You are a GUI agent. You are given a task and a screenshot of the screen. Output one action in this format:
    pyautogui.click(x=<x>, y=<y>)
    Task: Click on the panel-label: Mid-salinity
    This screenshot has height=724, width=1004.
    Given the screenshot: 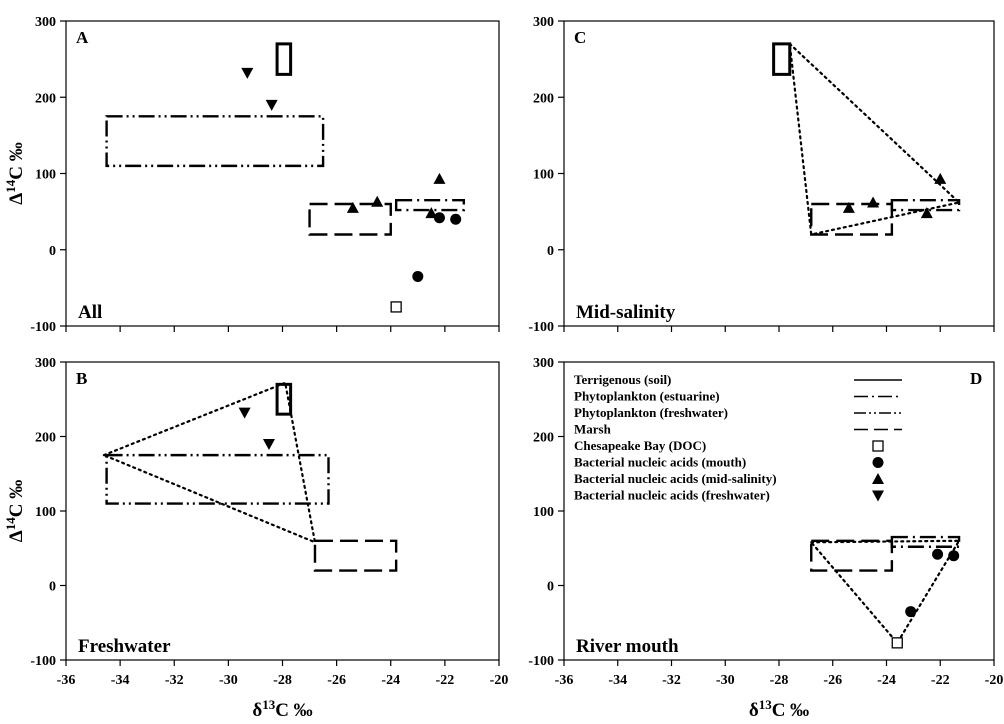 What is the action you would take?
    pyautogui.click(x=626, y=312)
    